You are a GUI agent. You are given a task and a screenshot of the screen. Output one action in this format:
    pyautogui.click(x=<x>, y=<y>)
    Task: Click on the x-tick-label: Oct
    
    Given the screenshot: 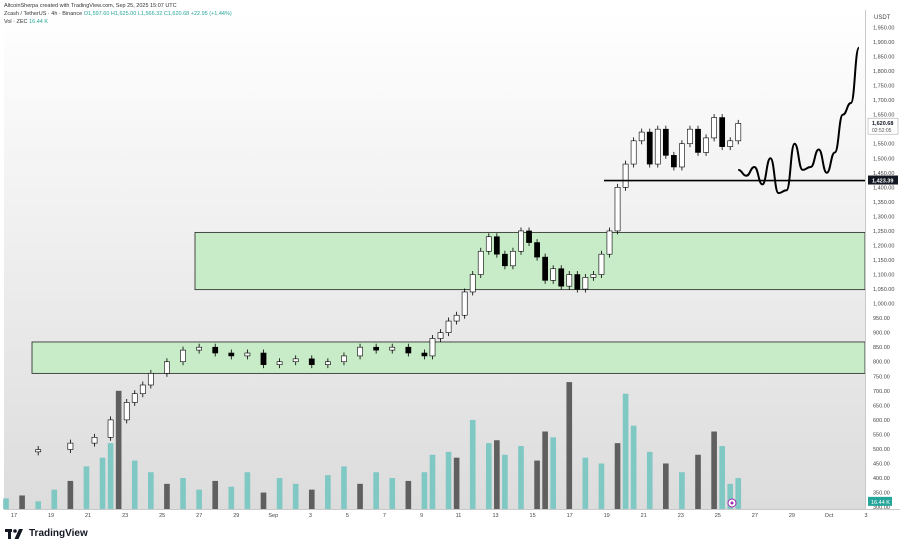 What is the action you would take?
    pyautogui.click(x=829, y=516)
    